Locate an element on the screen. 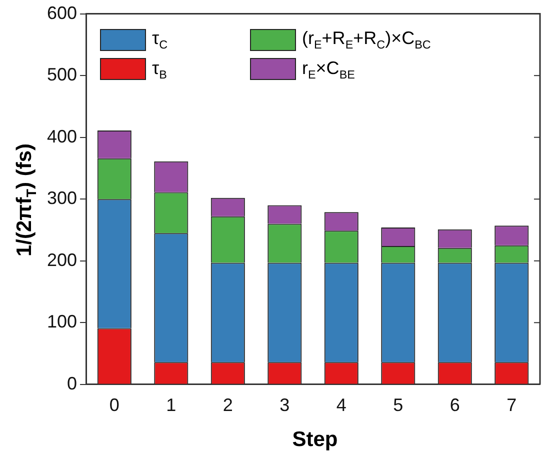 The width and height of the screenshot is (544, 460). legend-label: (r$_{E}$+R$_{E}$+R$_{C}$)×C$_{BC}$ is located at coordinates (366, 40).